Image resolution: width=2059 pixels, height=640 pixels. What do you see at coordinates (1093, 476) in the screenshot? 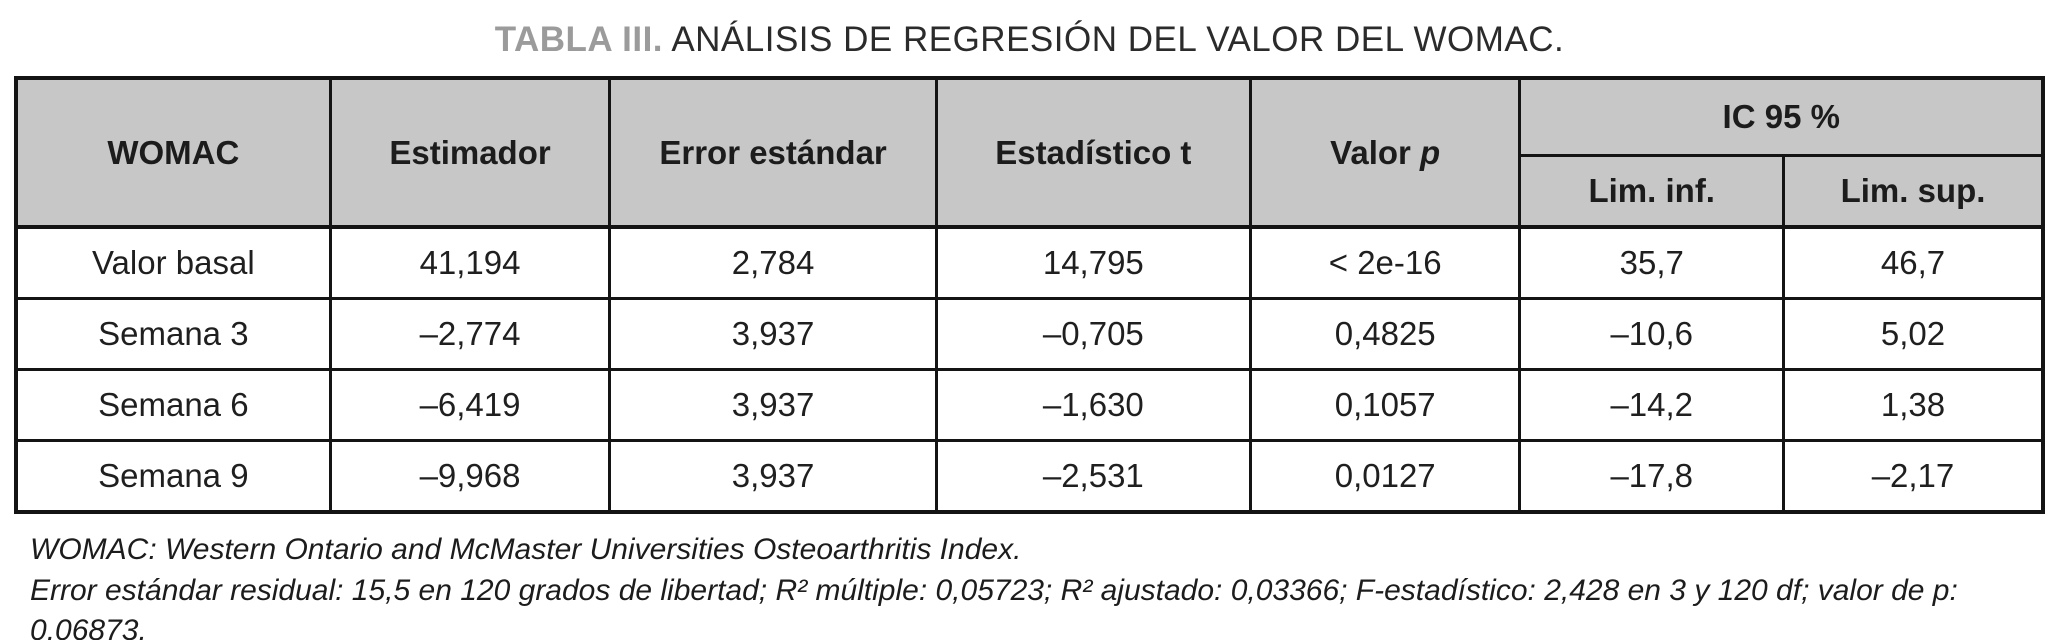
I see `cell-t: –2,531` at bounding box center [1093, 476].